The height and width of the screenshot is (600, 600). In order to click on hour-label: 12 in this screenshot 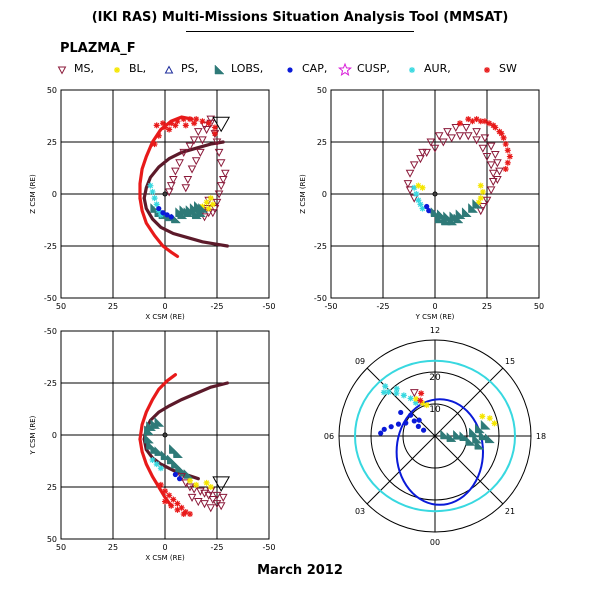, I will do `click(435, 330)`.